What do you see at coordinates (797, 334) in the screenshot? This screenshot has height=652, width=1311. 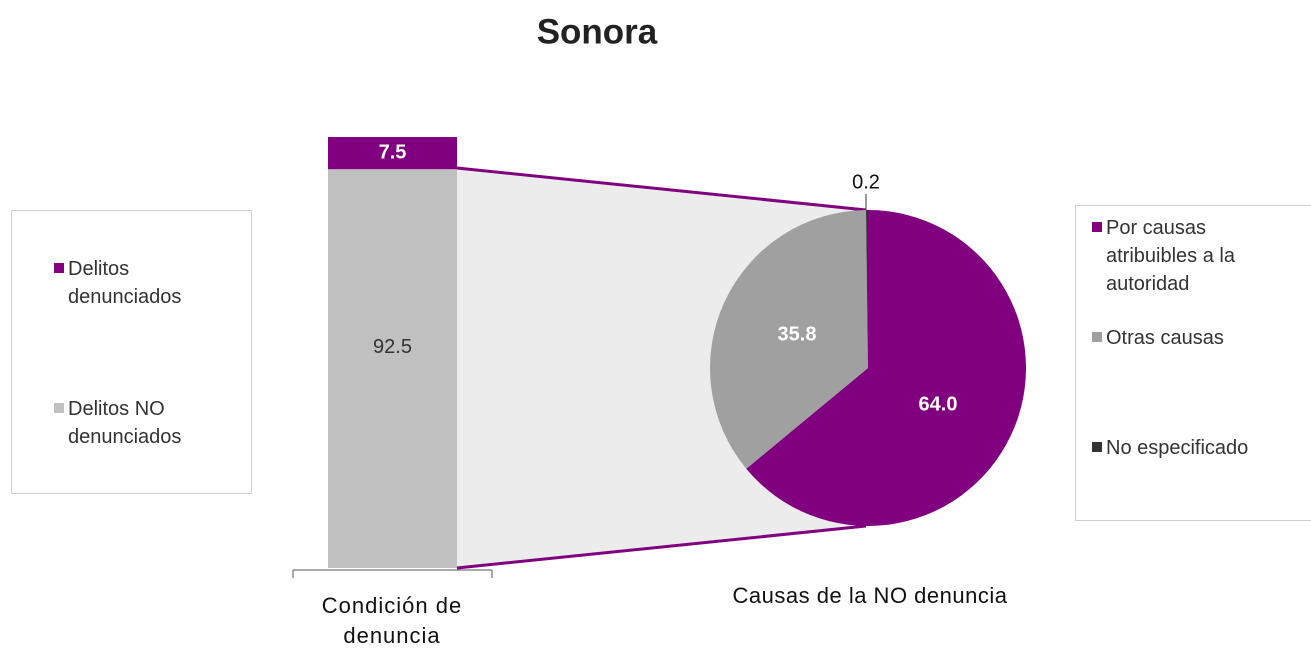 I see `data-label: 35.8` at bounding box center [797, 334].